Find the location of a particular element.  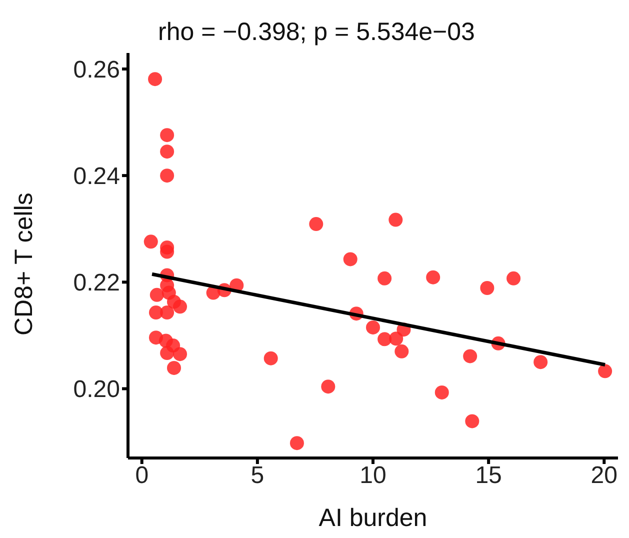

y-axis-title: CD8+ T cells is located at coordinates (24, 264).